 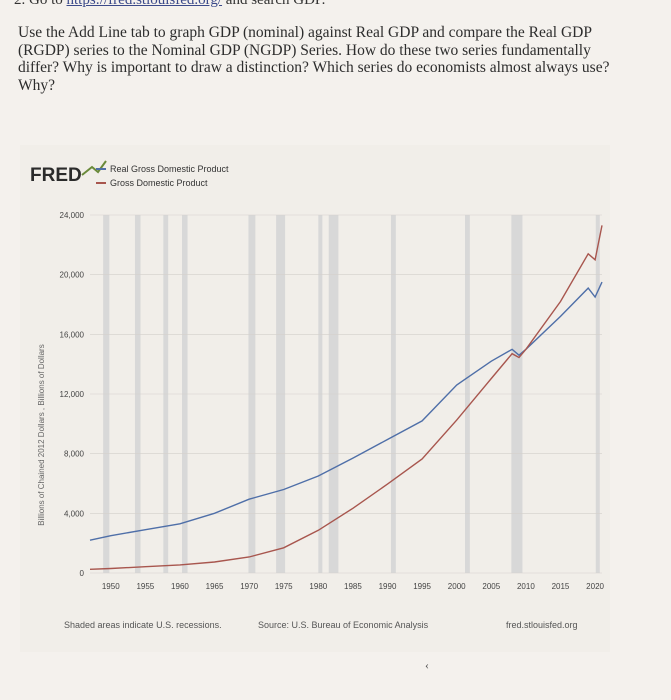 I want to click on fred-logo: FRED, so click(x=68, y=173).